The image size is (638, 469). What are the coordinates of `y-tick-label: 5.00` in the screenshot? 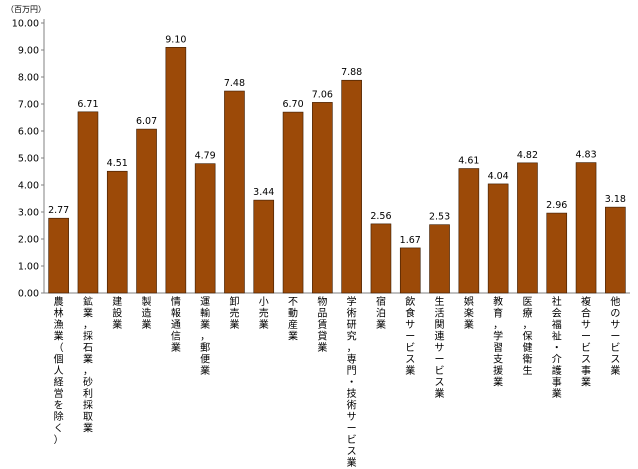 It's located at (28, 159).